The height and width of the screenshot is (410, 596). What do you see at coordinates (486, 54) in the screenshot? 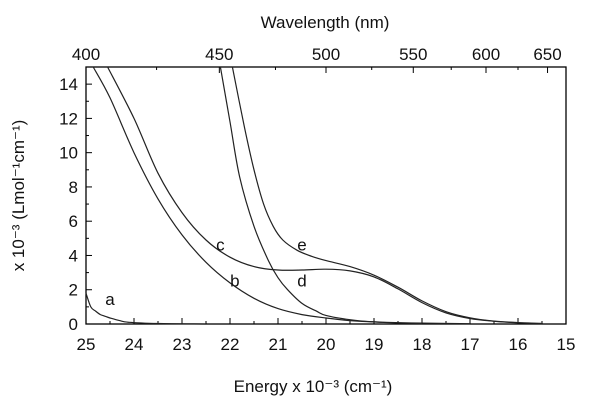
I see `top-tick-label: 600` at bounding box center [486, 54].